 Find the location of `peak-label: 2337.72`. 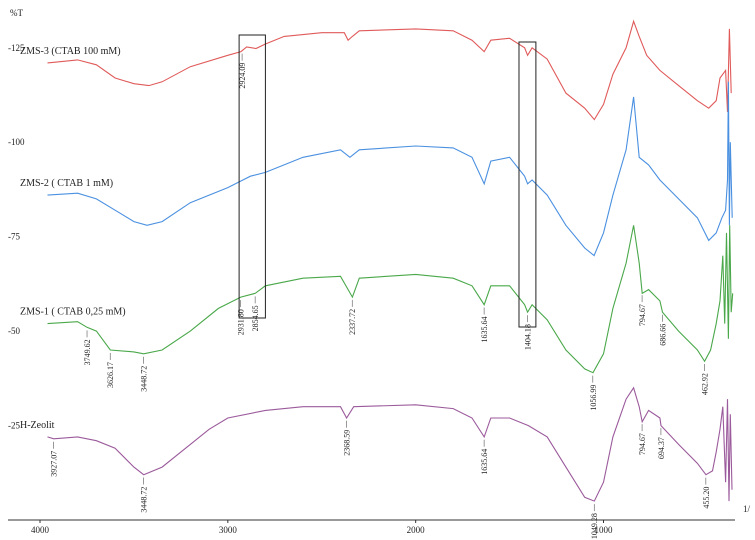

peak-label: 2337.72 is located at coordinates (352, 322).